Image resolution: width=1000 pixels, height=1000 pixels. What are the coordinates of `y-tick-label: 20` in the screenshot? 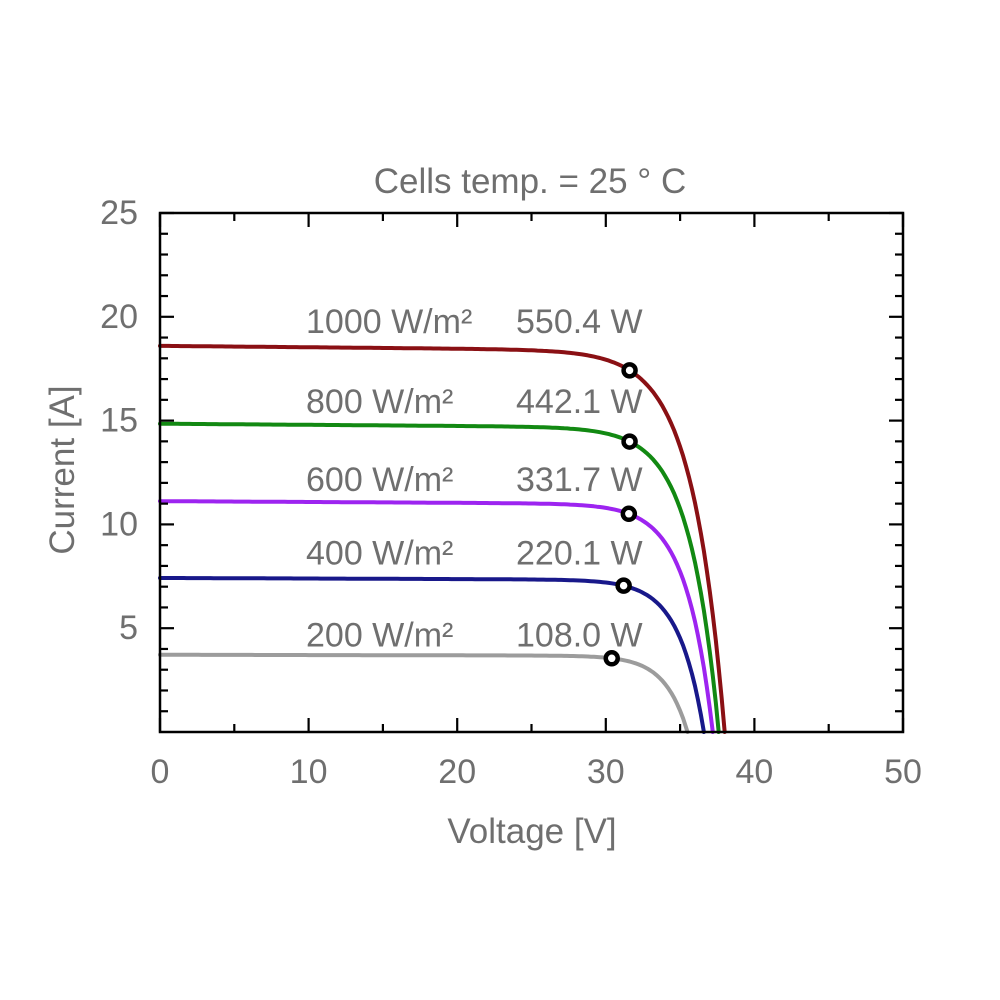 It's located at (119, 317).